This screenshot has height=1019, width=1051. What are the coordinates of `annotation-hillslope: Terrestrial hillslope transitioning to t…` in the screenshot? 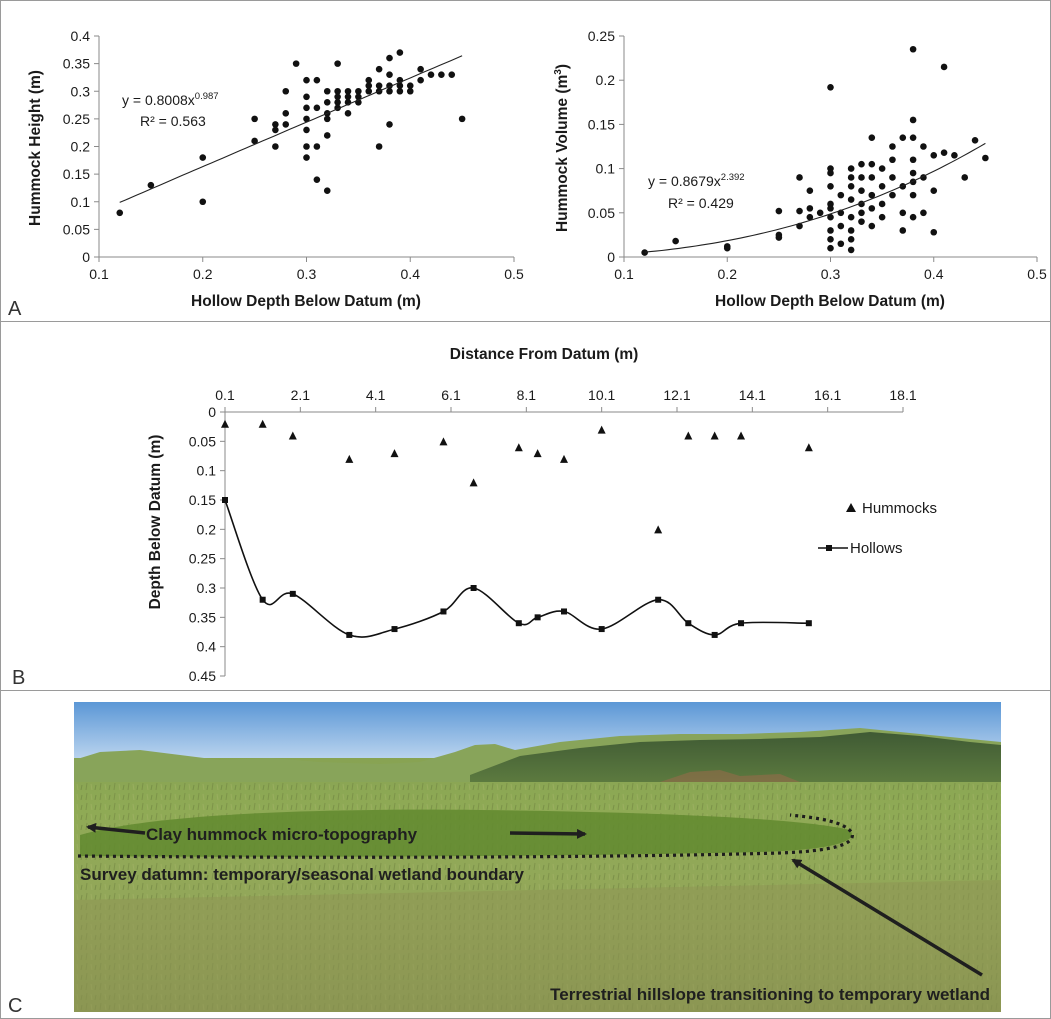 It's located at (770, 994).